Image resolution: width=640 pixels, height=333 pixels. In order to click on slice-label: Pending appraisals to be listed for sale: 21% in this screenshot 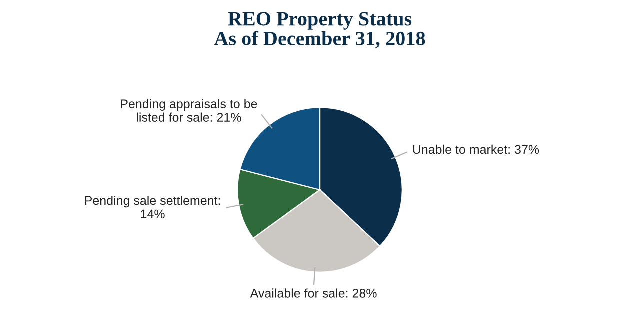, I will do `click(189, 110)`.